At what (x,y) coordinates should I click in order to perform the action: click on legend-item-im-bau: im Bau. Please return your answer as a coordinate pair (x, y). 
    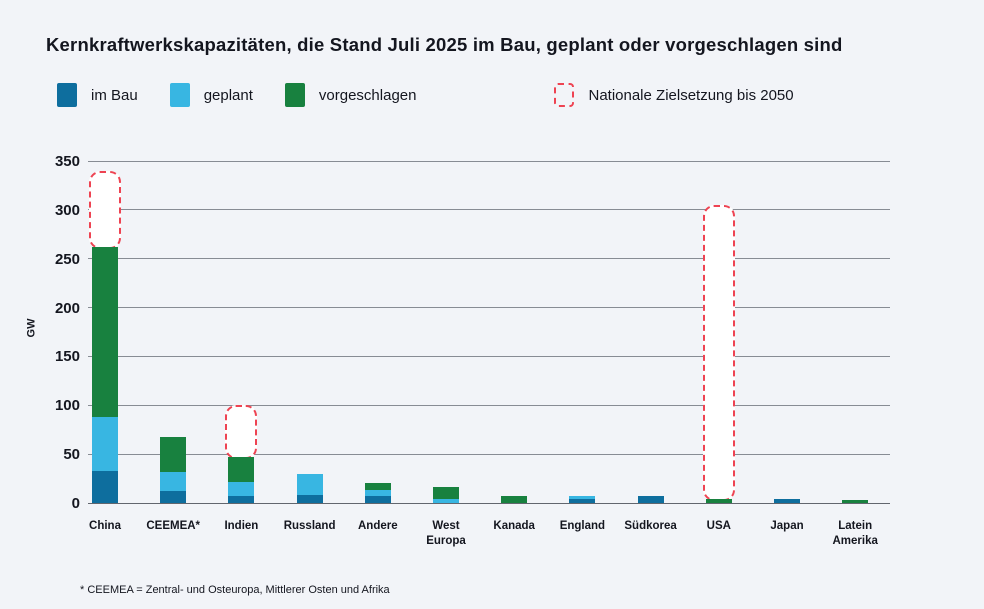
    Looking at the image, I should click on (97, 95).